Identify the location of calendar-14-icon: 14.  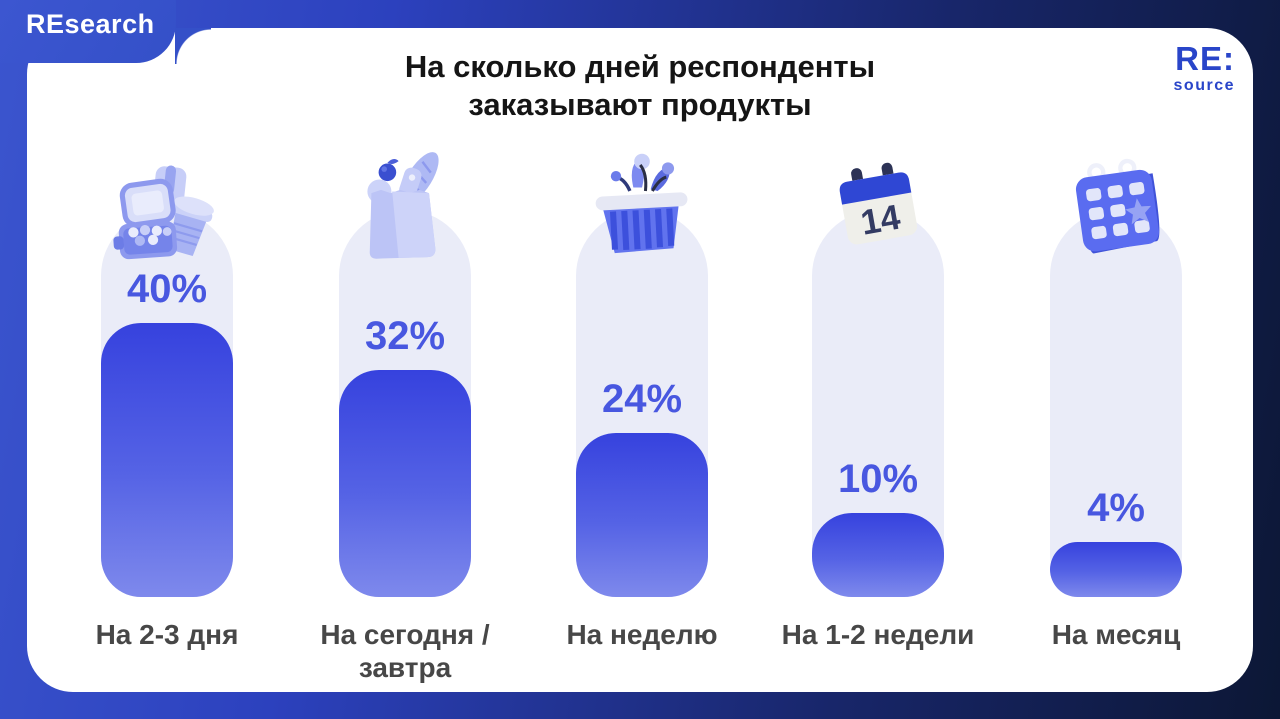
(878, 208).